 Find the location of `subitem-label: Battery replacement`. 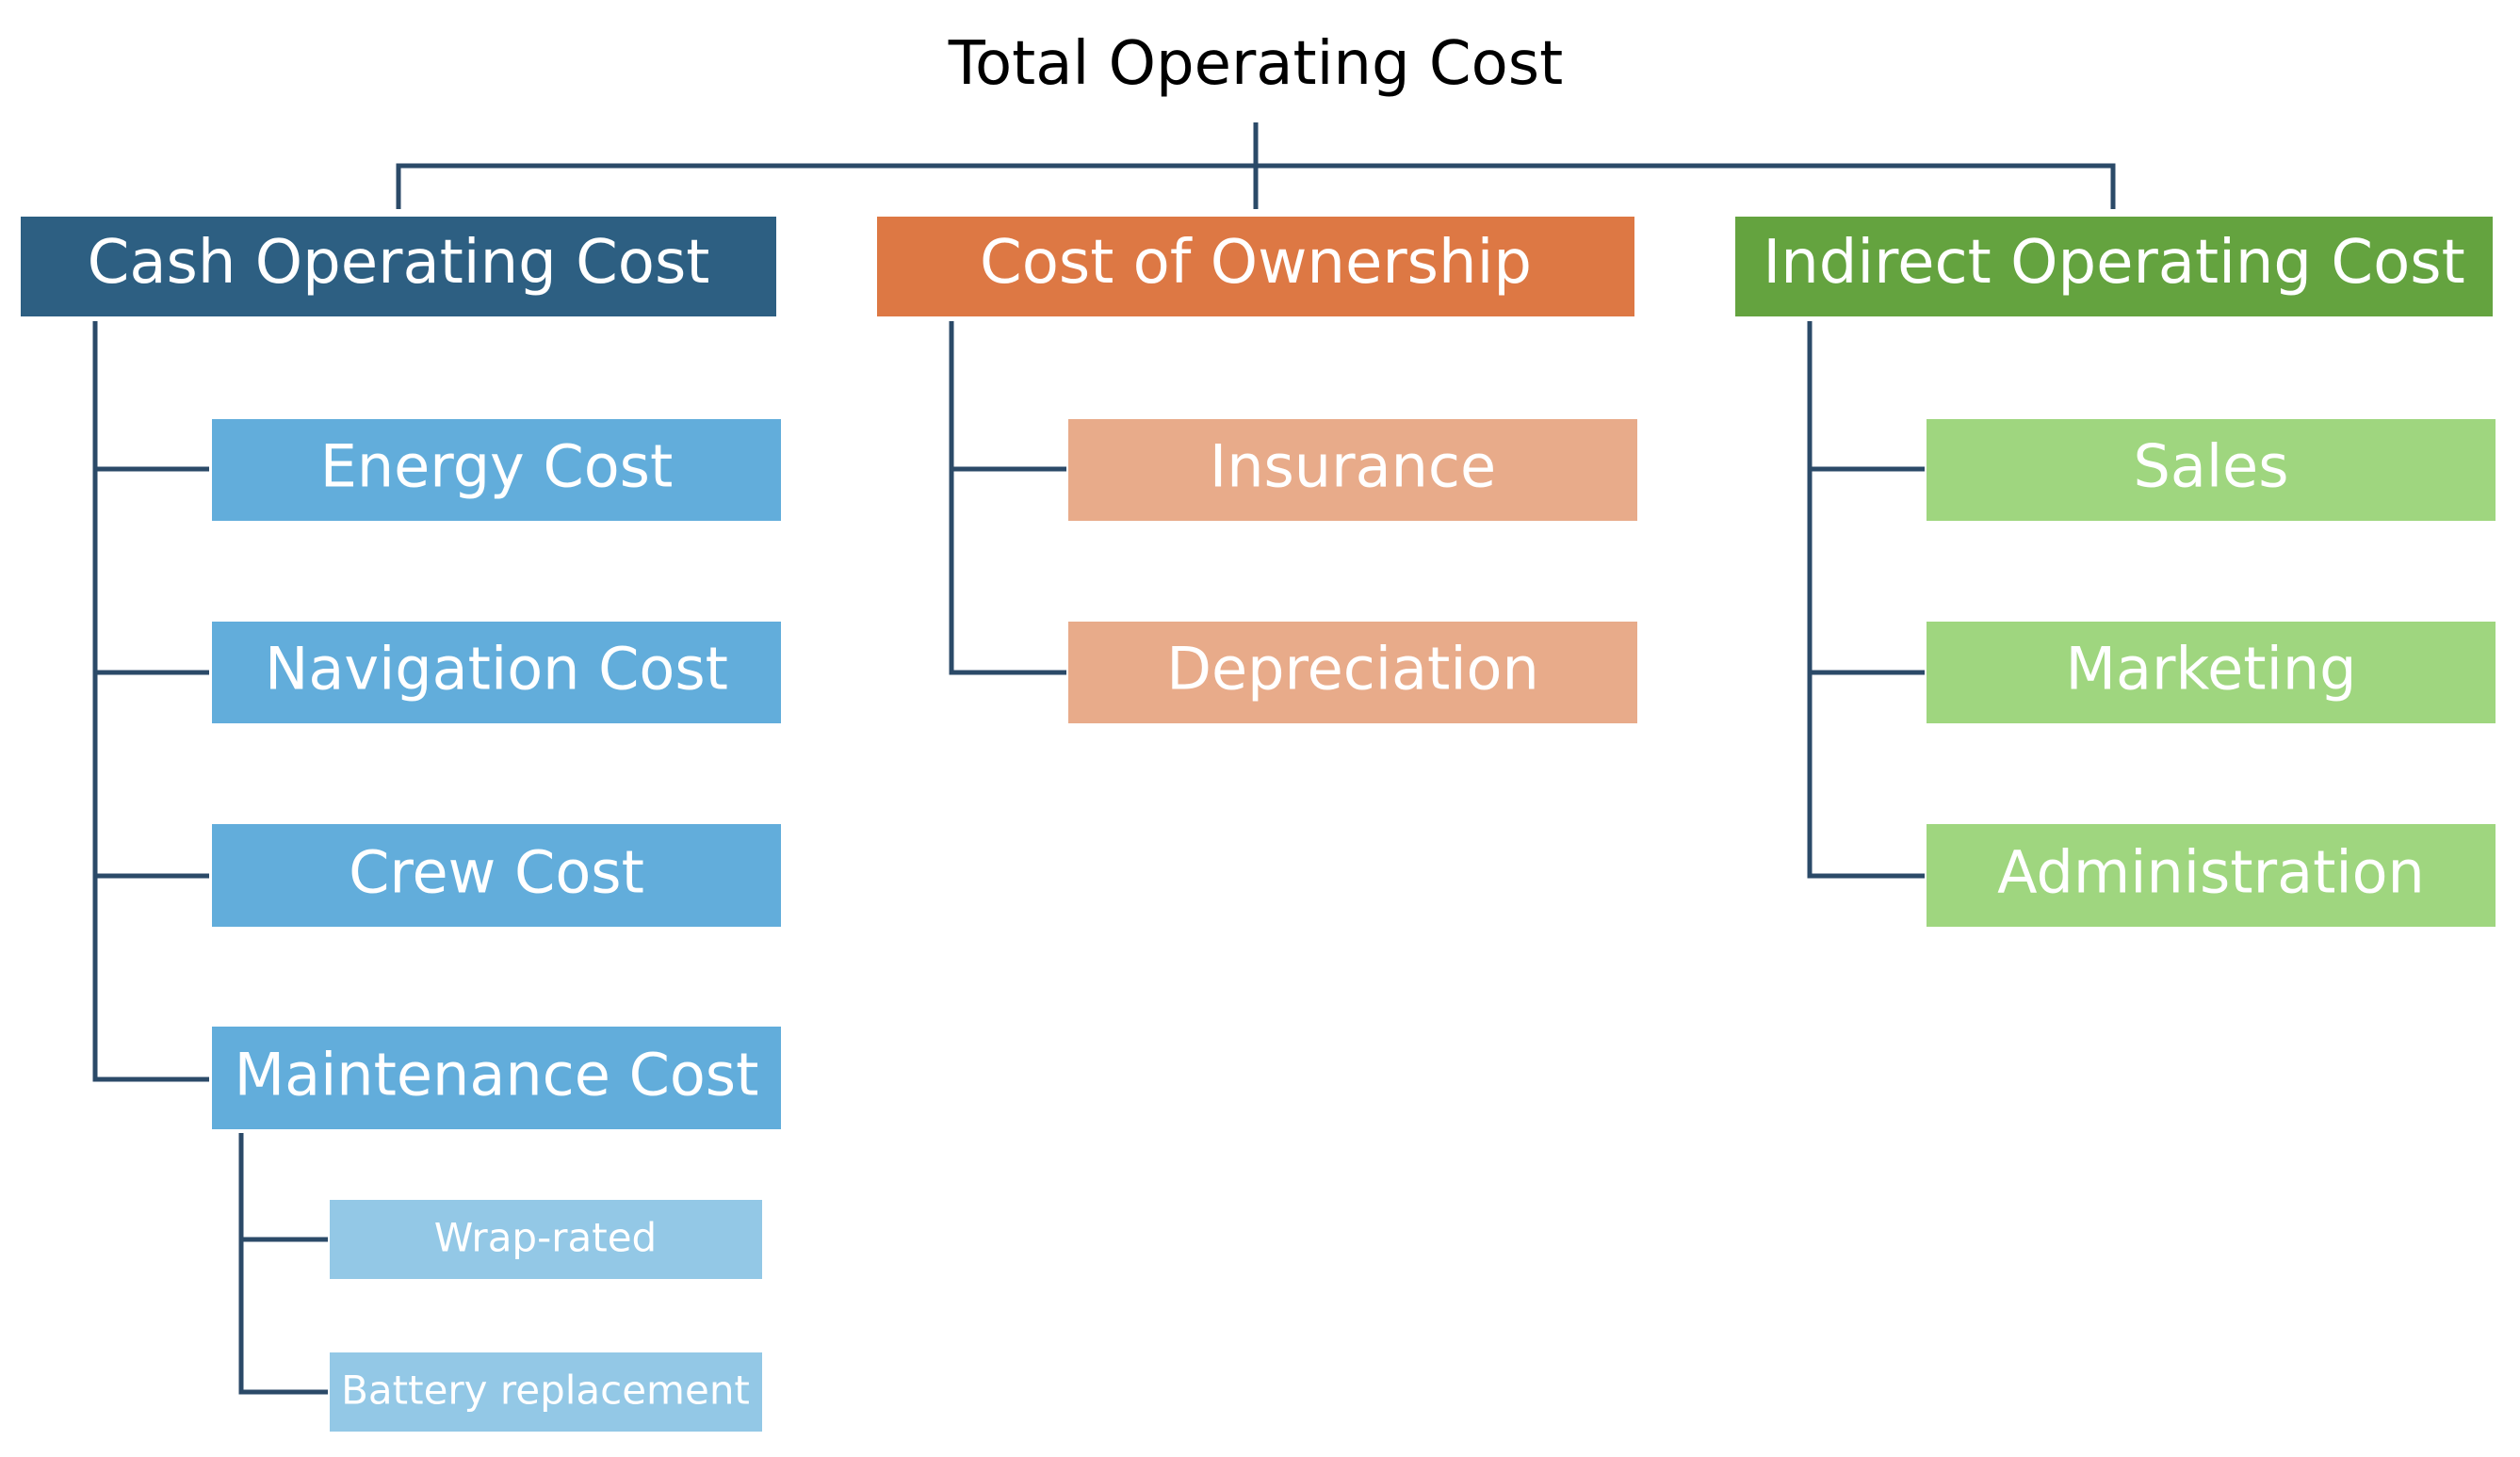

subitem-label: Battery replacement is located at coordinates (545, 1391).